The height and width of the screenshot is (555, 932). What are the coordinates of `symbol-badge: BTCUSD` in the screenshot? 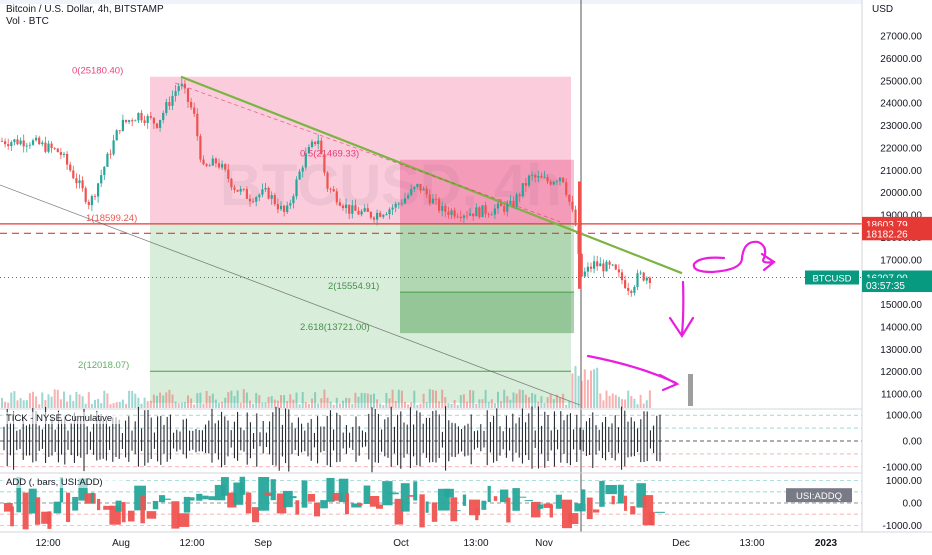 It's located at (831, 278).